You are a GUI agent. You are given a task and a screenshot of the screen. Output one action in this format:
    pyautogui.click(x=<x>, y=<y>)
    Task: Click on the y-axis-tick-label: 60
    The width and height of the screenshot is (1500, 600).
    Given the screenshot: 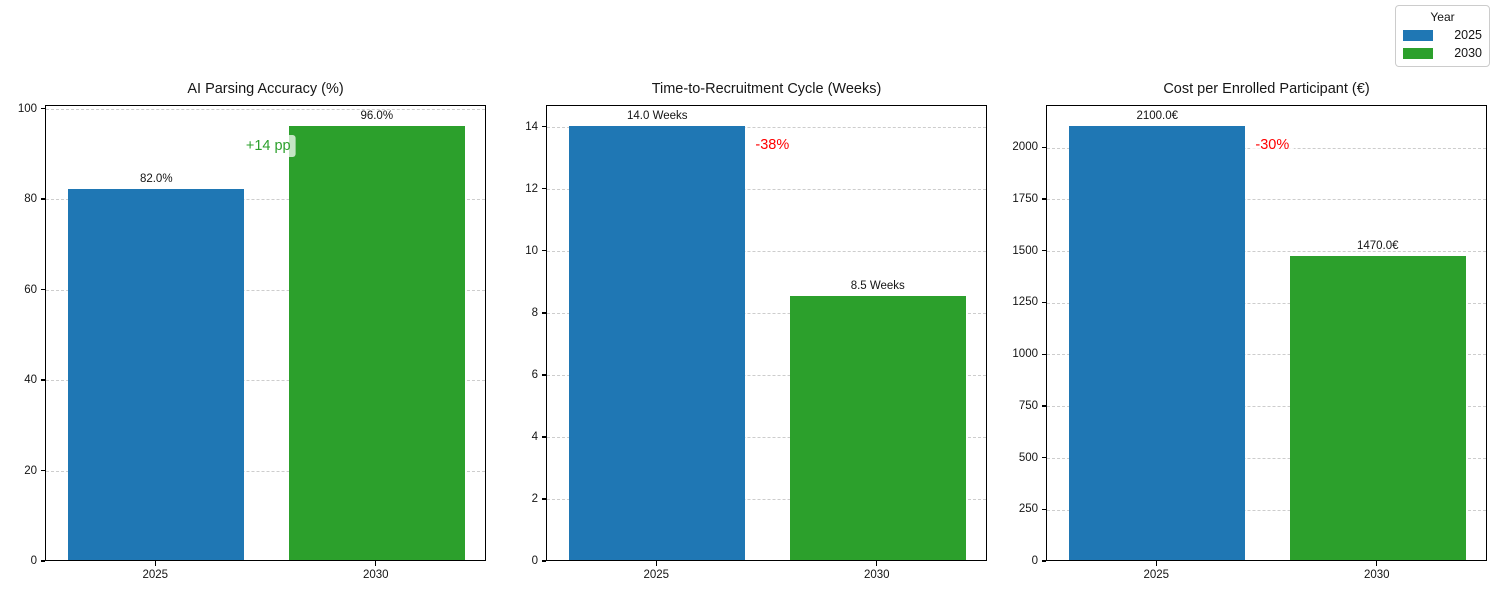 What is the action you would take?
    pyautogui.click(x=30, y=289)
    